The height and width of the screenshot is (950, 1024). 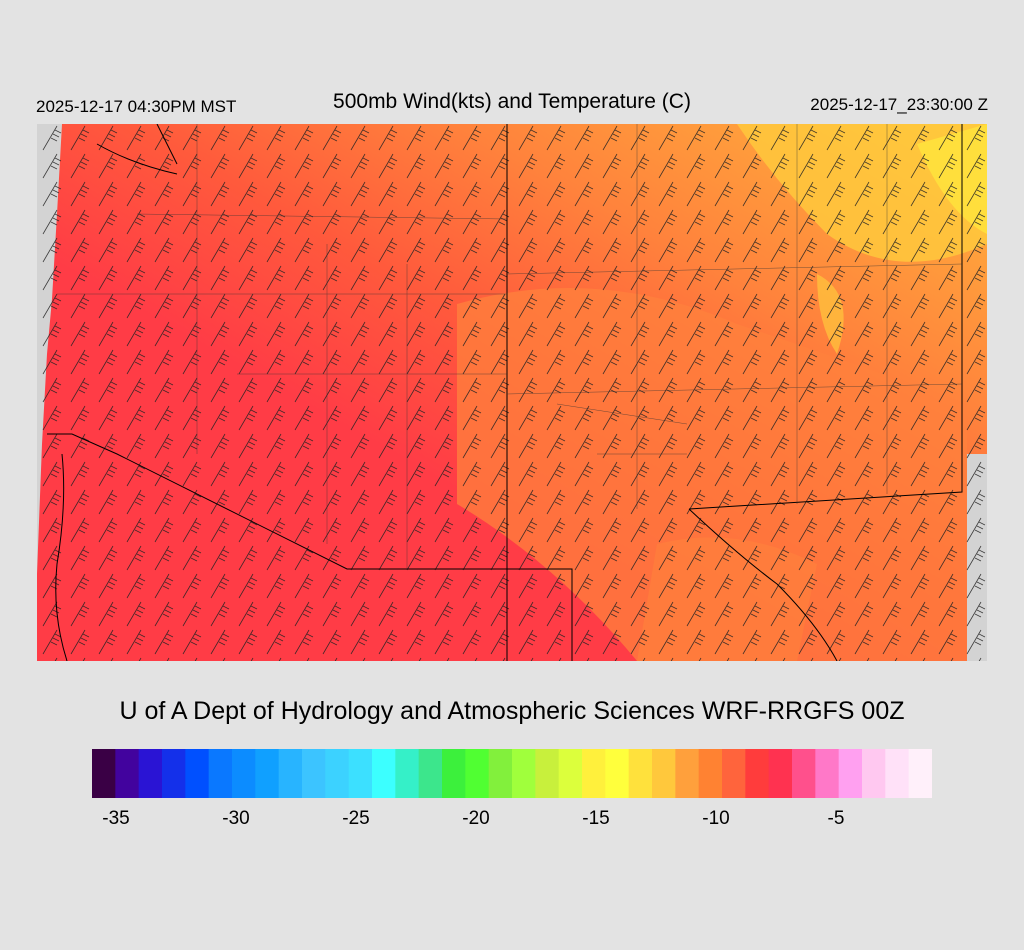 I want to click on valid-time-utc: 2025-12-17_23:30:00 Z, so click(x=899, y=104).